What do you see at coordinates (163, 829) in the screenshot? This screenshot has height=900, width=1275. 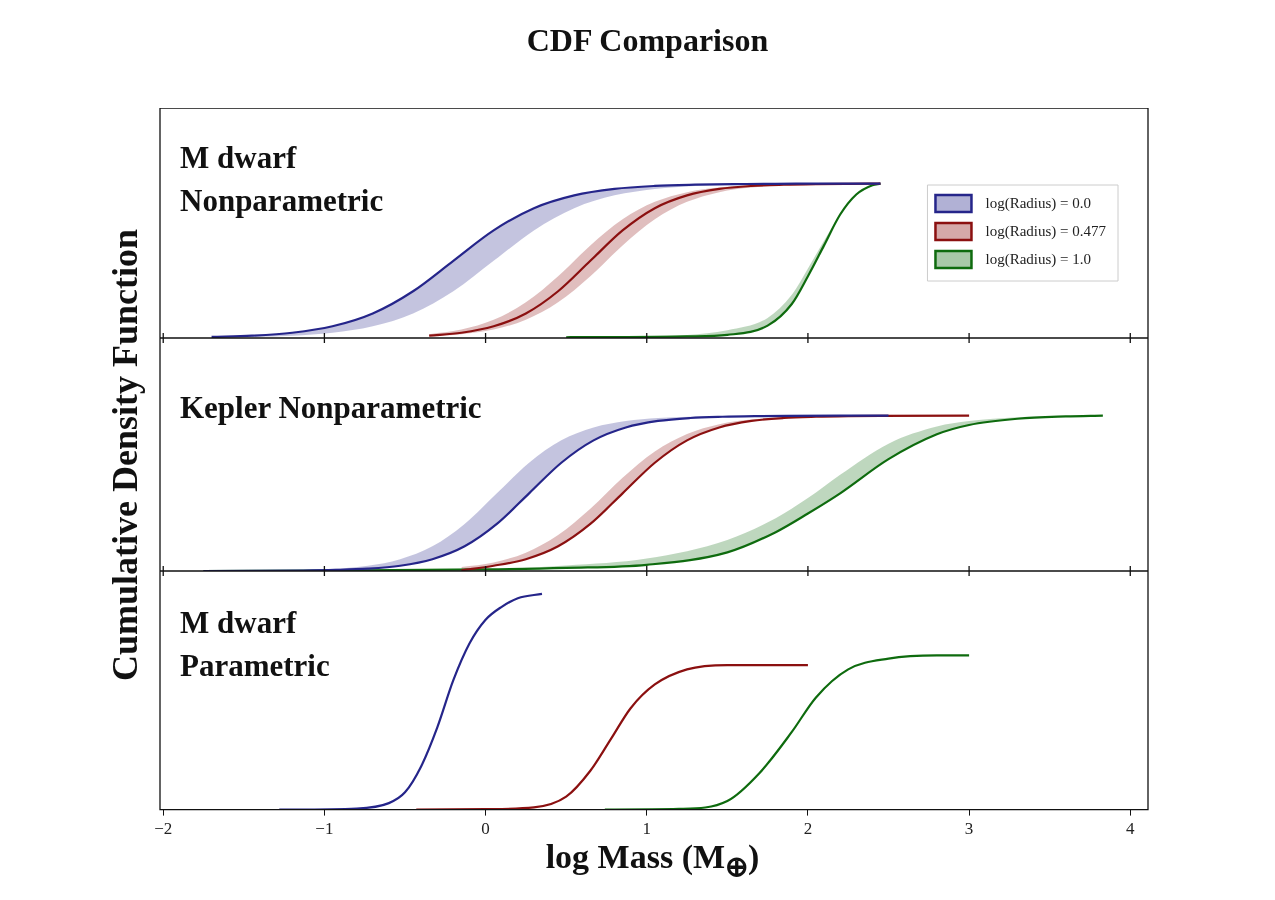 I see `x-tick-label: −2` at bounding box center [163, 829].